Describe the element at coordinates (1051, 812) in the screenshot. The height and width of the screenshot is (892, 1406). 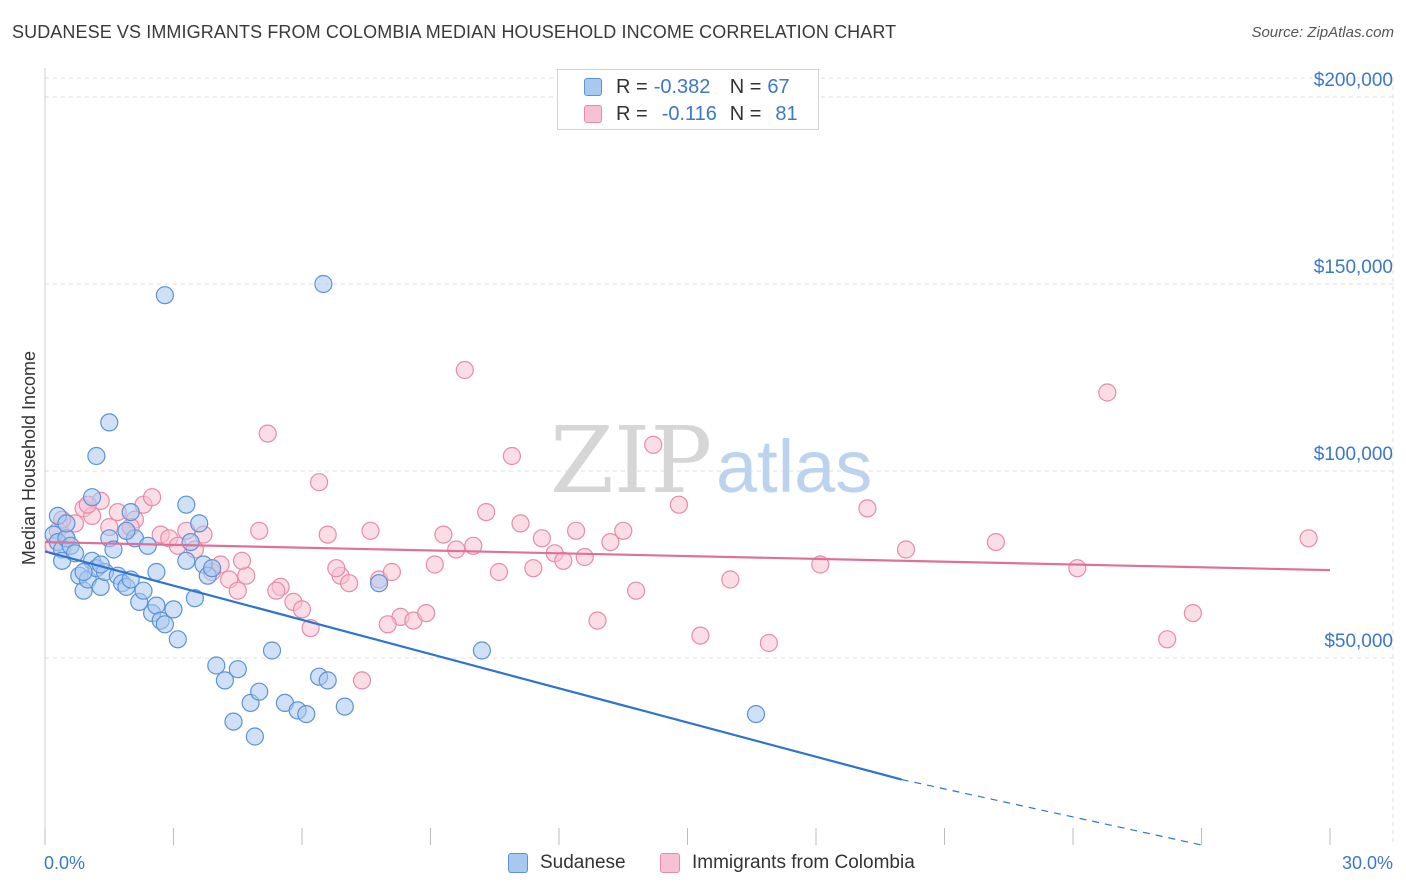
I see `sudanese-trend-extension` at that location.